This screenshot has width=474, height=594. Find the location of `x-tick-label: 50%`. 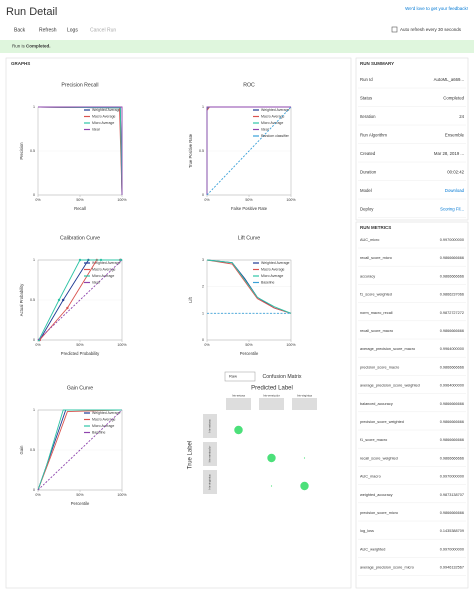

x-tick-label: 50% is located at coordinates (80, 345).